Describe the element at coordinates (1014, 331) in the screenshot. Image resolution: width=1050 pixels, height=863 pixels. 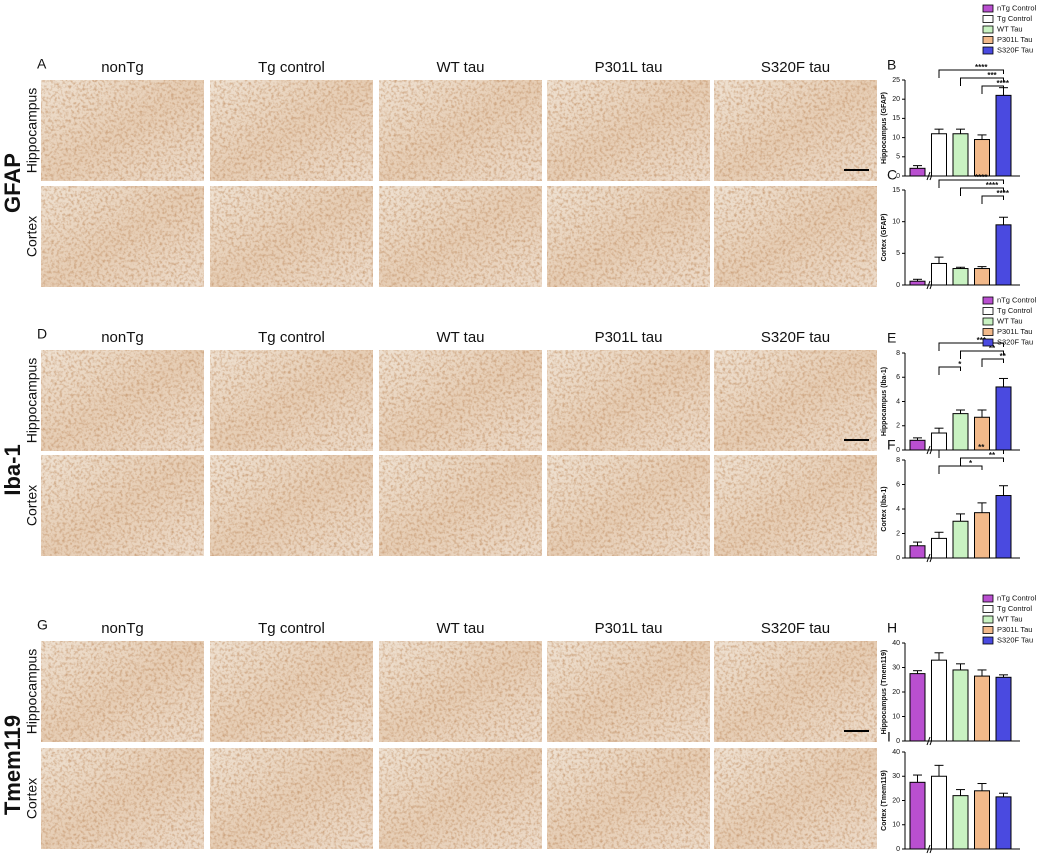
I see `legend-label: P301L Tau` at that location.